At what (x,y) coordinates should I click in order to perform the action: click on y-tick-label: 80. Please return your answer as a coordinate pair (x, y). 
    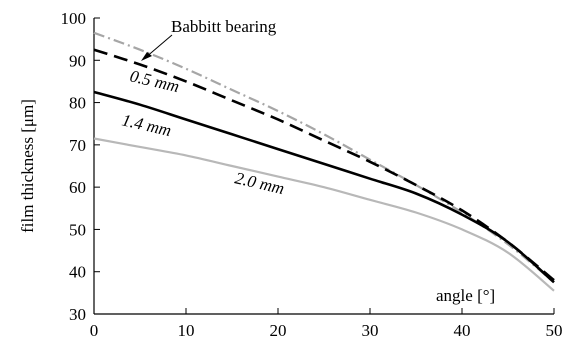
    Looking at the image, I should click on (77, 103).